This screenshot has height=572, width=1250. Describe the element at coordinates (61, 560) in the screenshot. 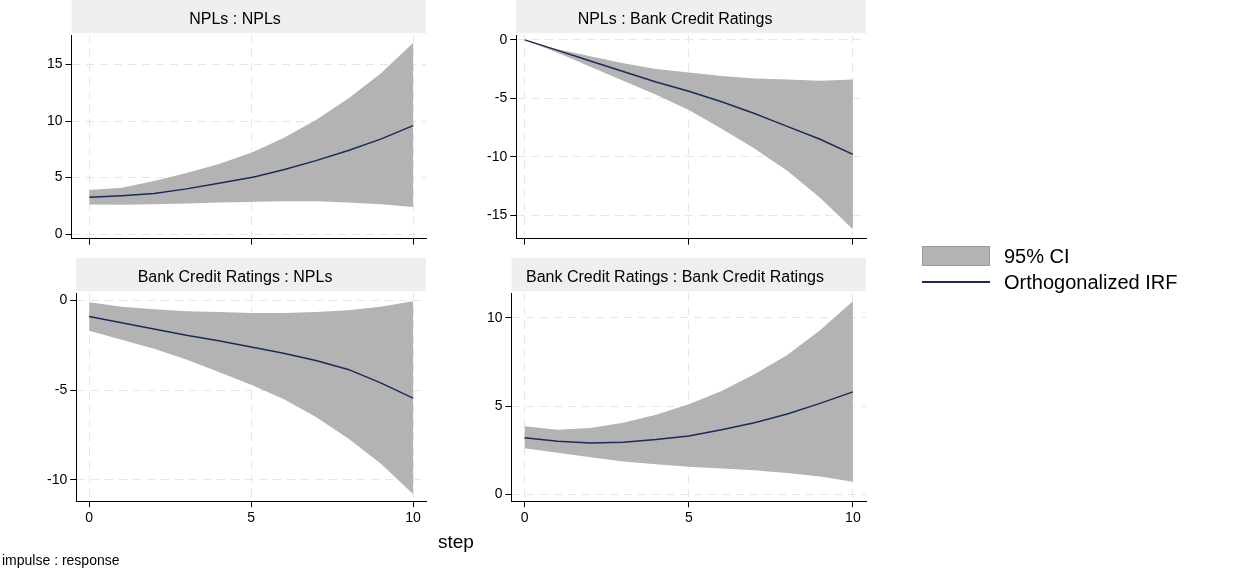

I see `text: impulse : response` at that location.